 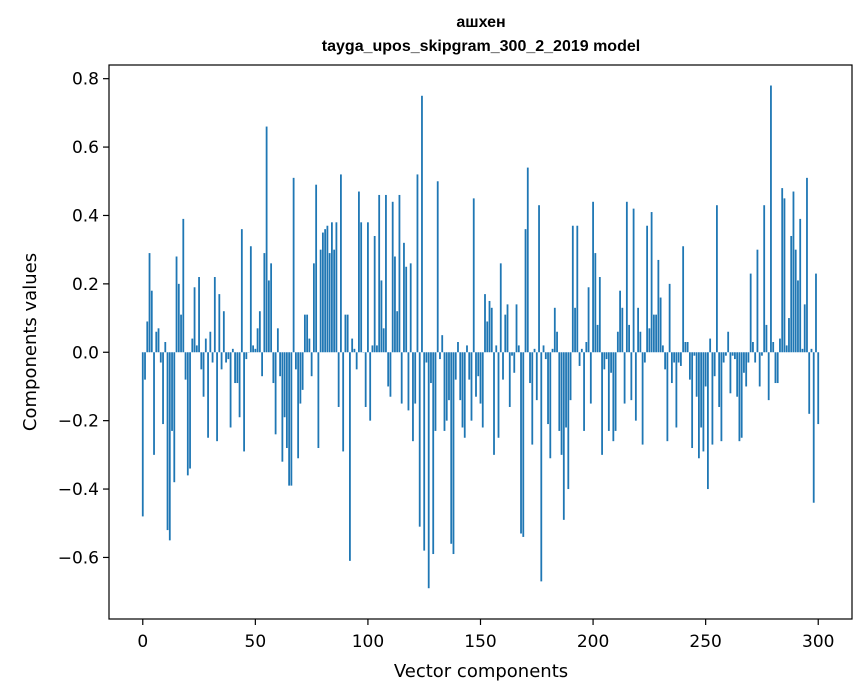 What do you see at coordinates (368, 642) in the screenshot?
I see `x-tick-label: 100` at bounding box center [368, 642].